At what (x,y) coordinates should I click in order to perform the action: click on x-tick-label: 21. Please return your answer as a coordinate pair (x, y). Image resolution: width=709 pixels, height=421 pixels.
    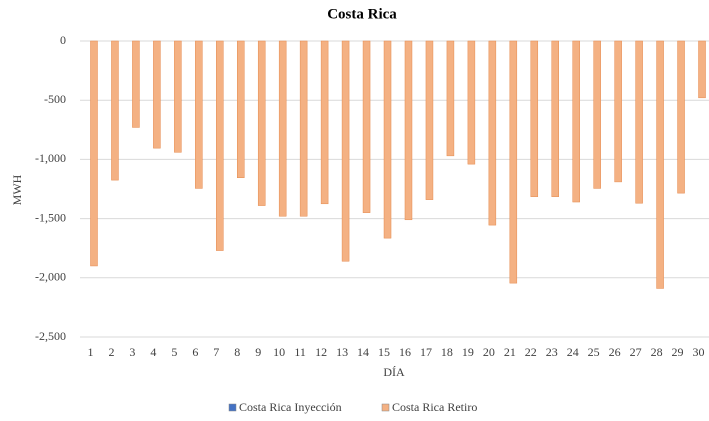
    Looking at the image, I should click on (510, 352).